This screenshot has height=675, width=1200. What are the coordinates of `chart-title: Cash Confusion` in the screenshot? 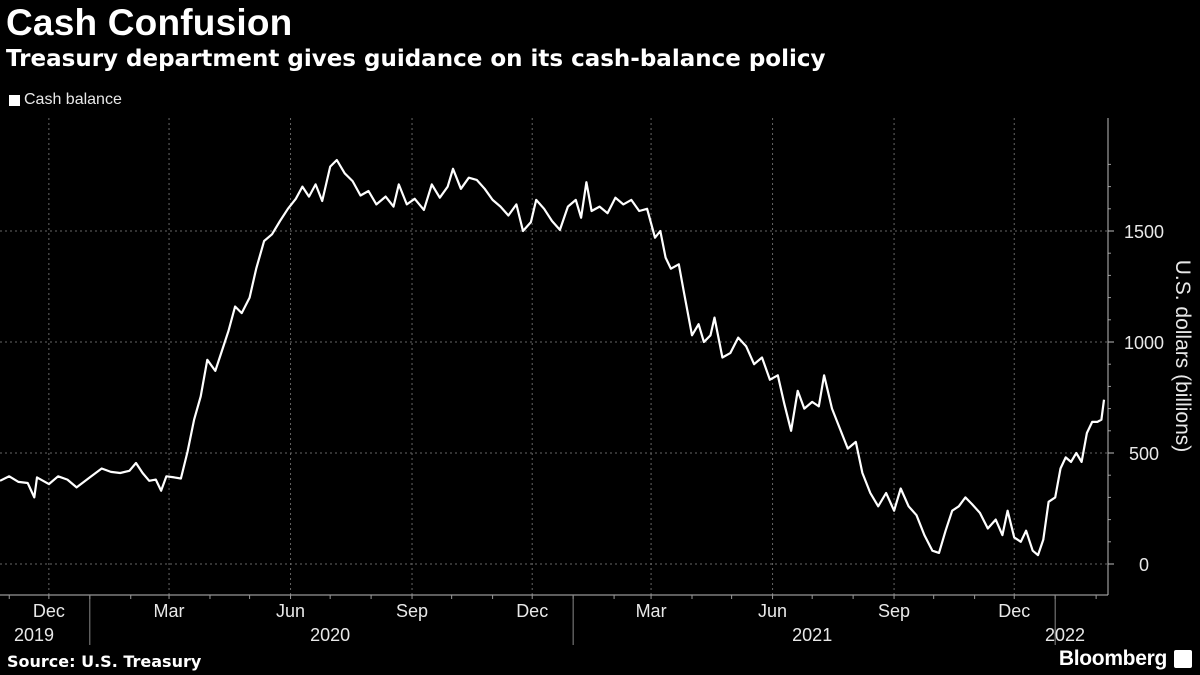 It's located at (149, 22).